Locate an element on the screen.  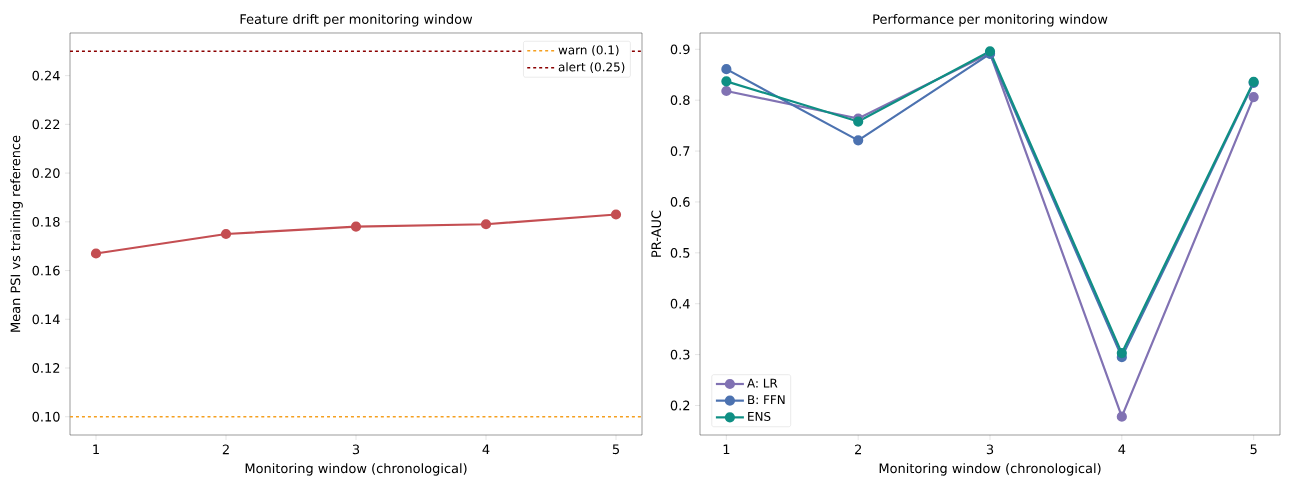
y-tick-label: 0.7 is located at coordinates (680, 151).